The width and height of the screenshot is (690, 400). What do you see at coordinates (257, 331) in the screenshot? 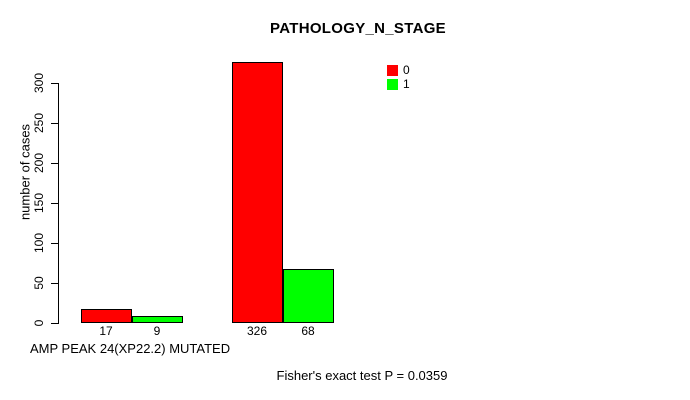
I see `bar-count-label: 326` at bounding box center [257, 331].